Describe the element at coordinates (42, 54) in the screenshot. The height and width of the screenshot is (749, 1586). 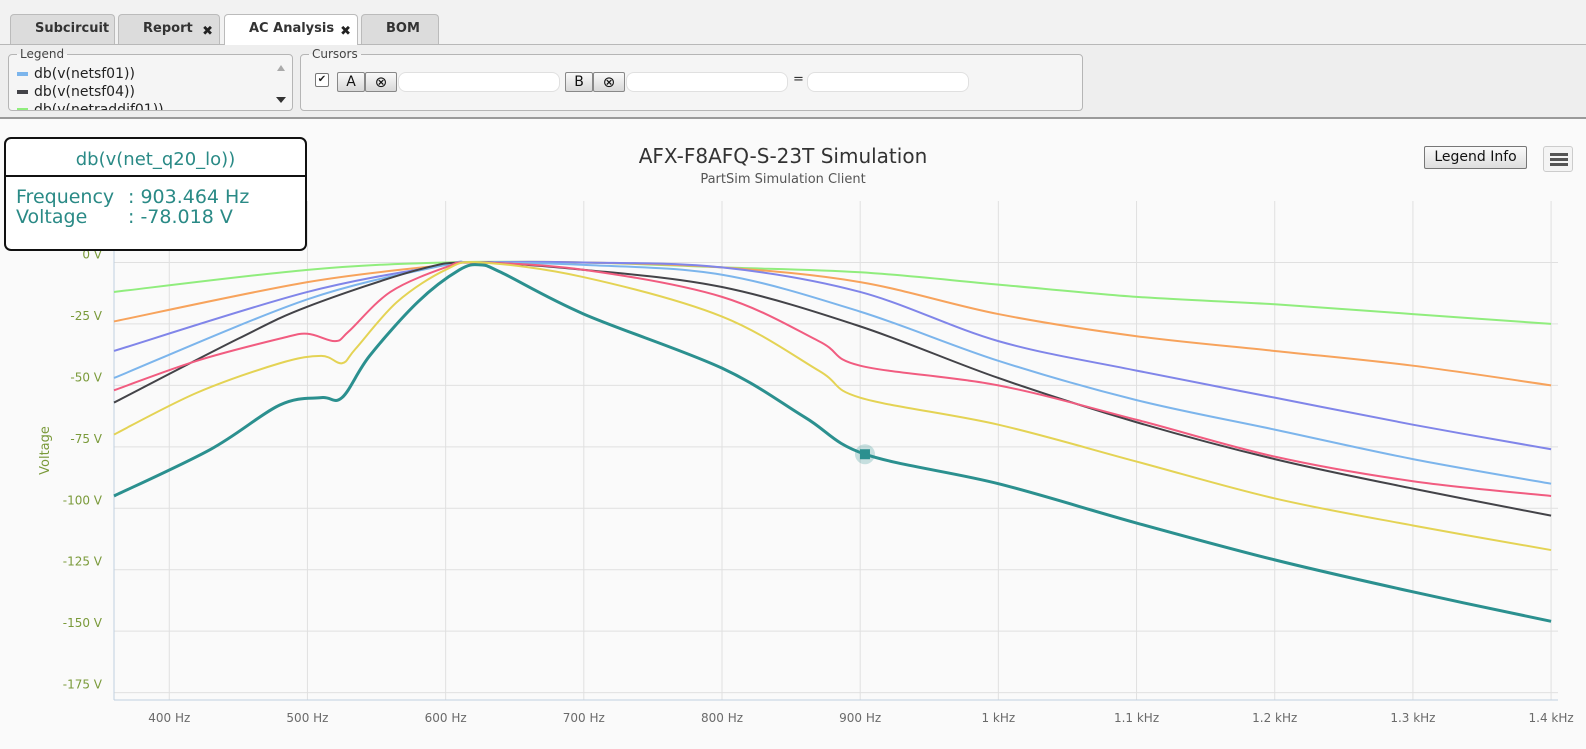
I see `legend-panel-title: Legend` at that location.